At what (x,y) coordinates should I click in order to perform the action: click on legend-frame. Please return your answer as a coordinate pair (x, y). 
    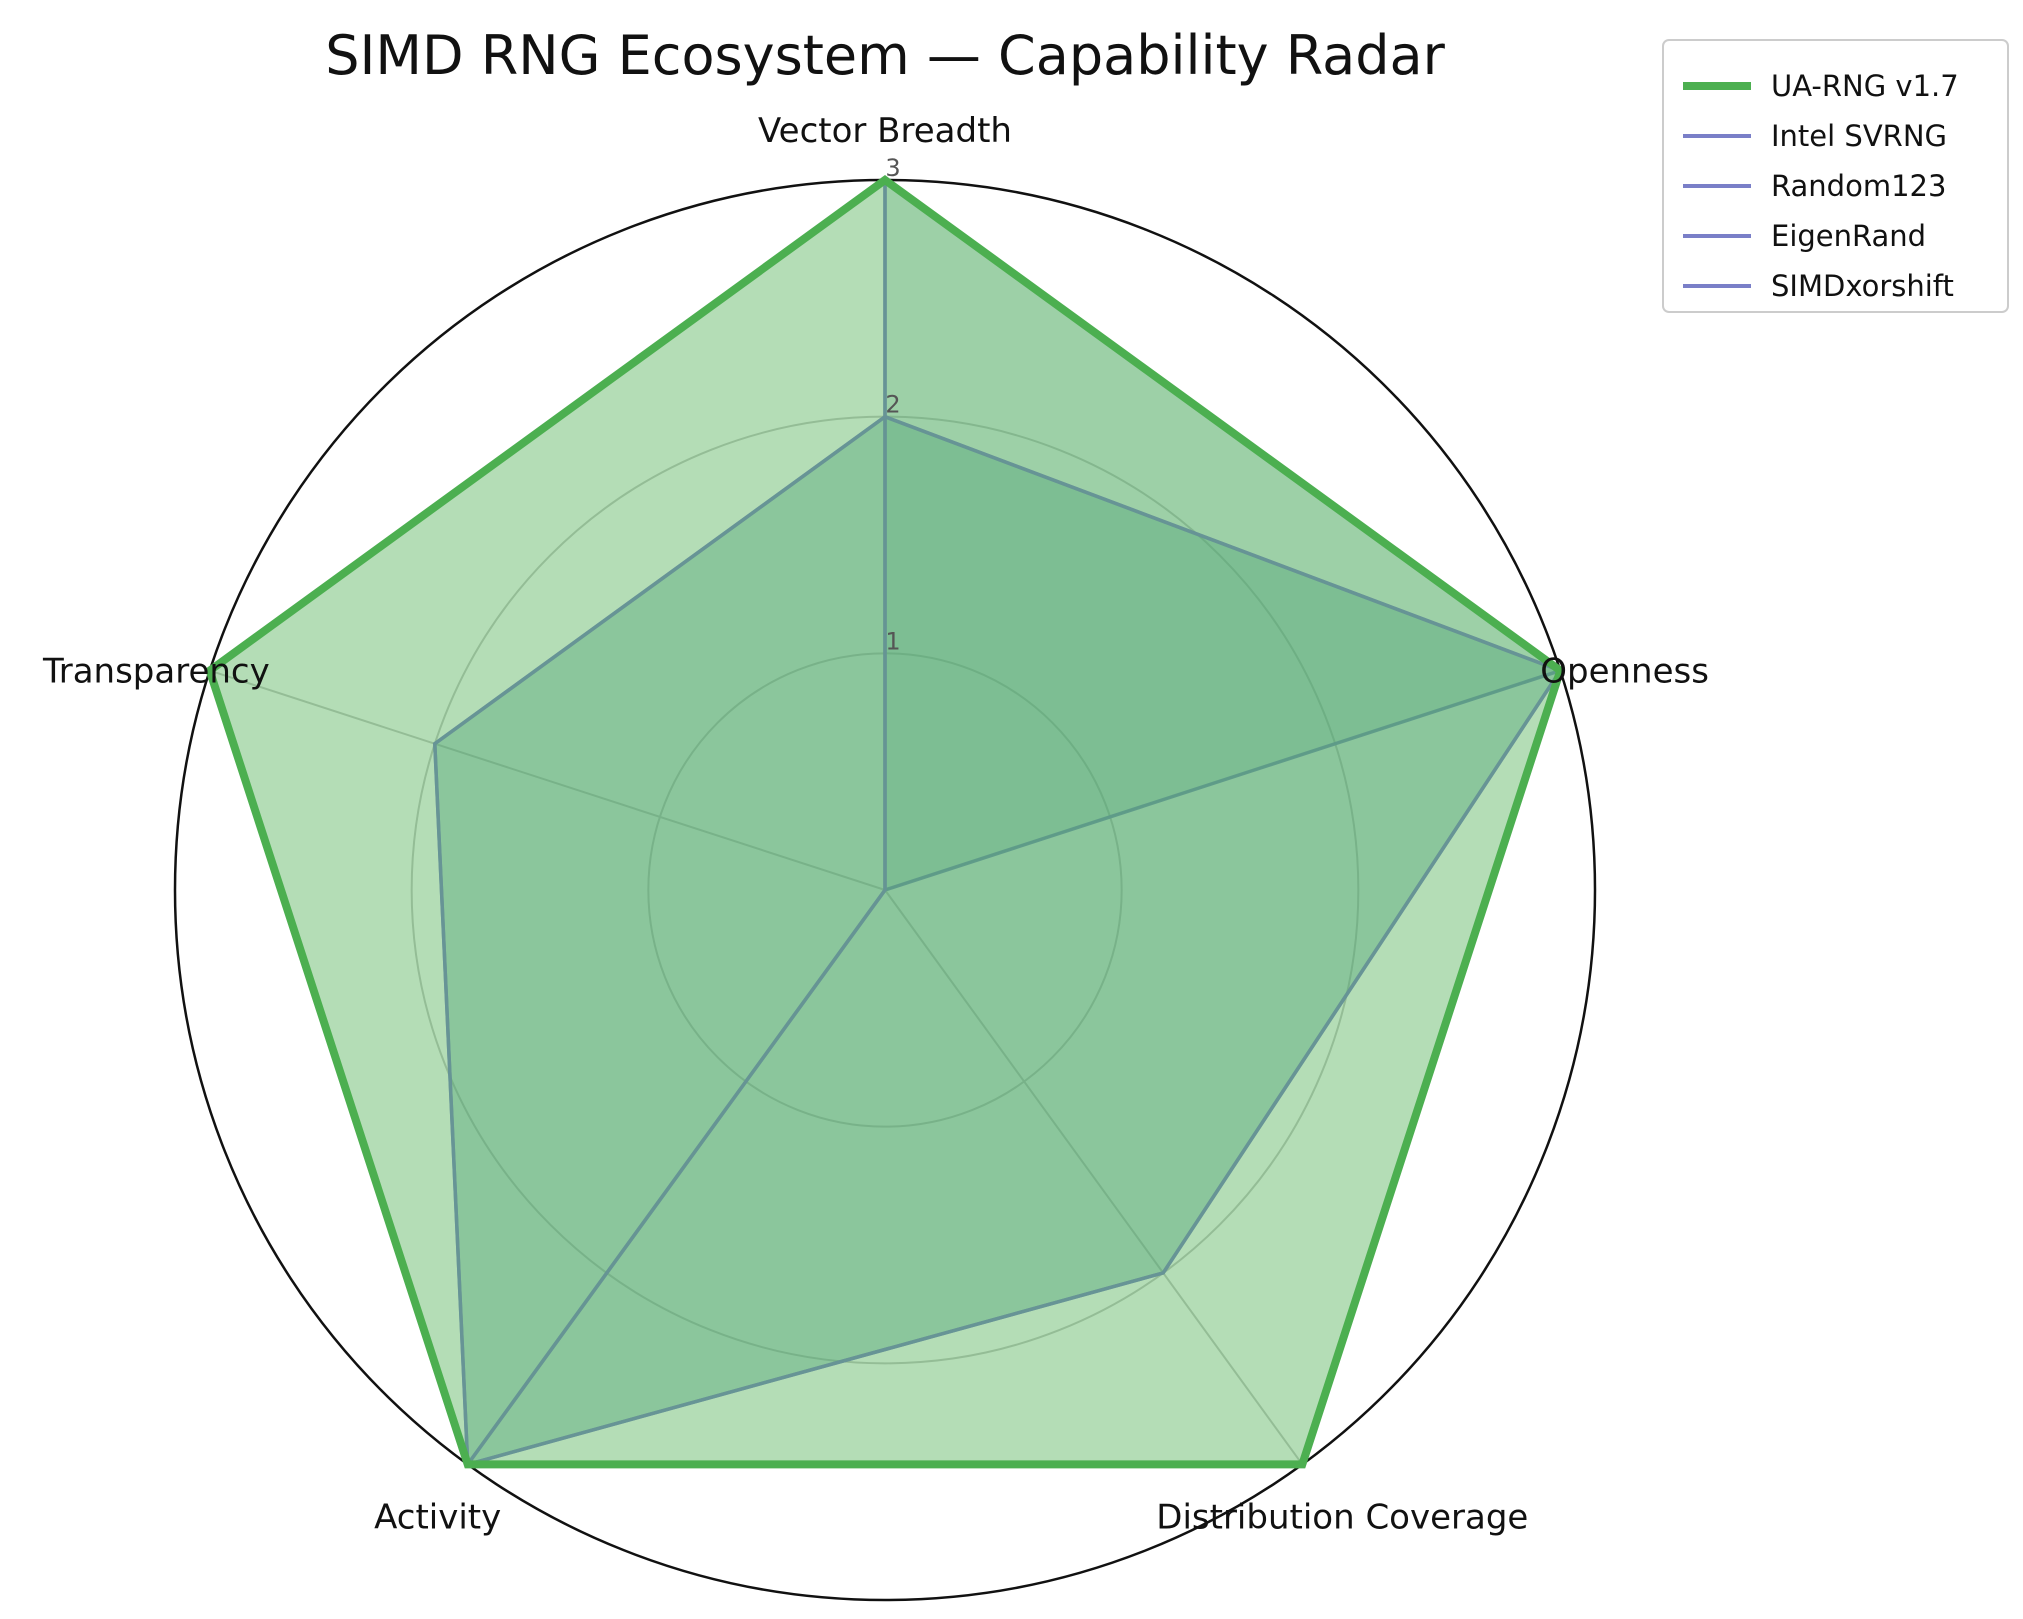
    Looking at the image, I should click on (1835, 176).